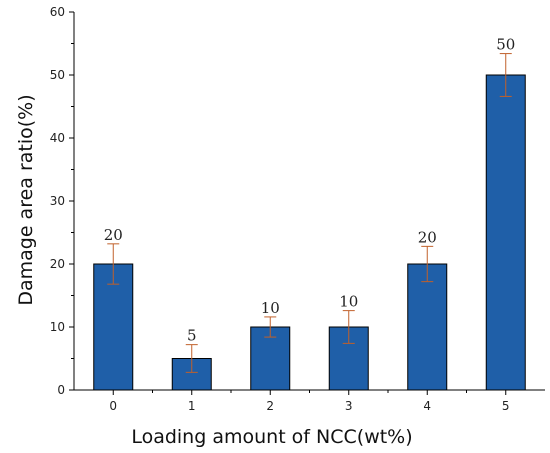 Image resolution: width=550 pixels, height=453 pixels. I want to click on data-label-5: 50, so click(505, 45).